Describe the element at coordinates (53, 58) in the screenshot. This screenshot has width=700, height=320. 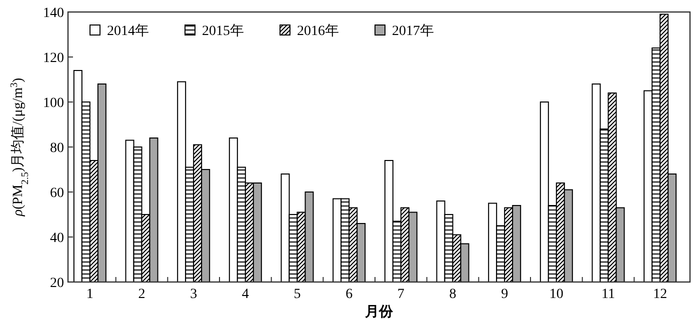
I see `y-tick-label: 120` at that location.